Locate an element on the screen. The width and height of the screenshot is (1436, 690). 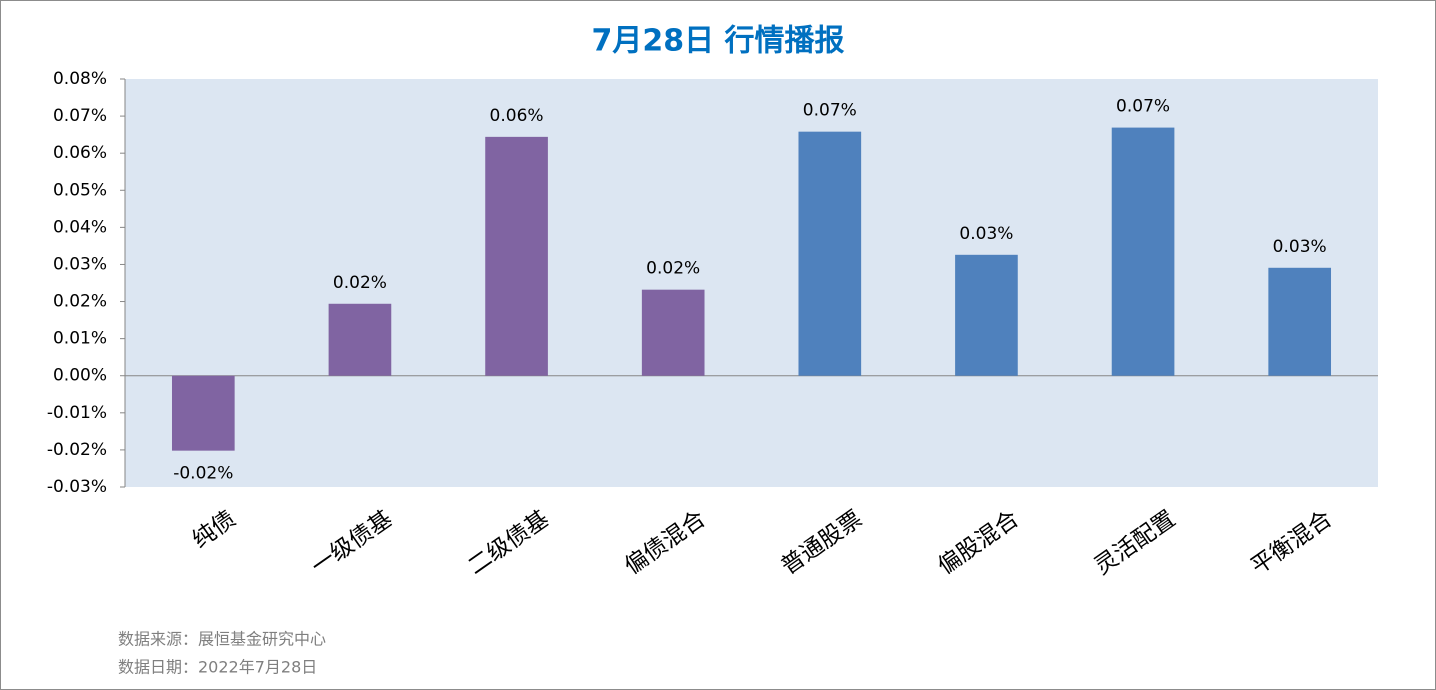
y-tick-label: 0.03% is located at coordinates (80, 264).